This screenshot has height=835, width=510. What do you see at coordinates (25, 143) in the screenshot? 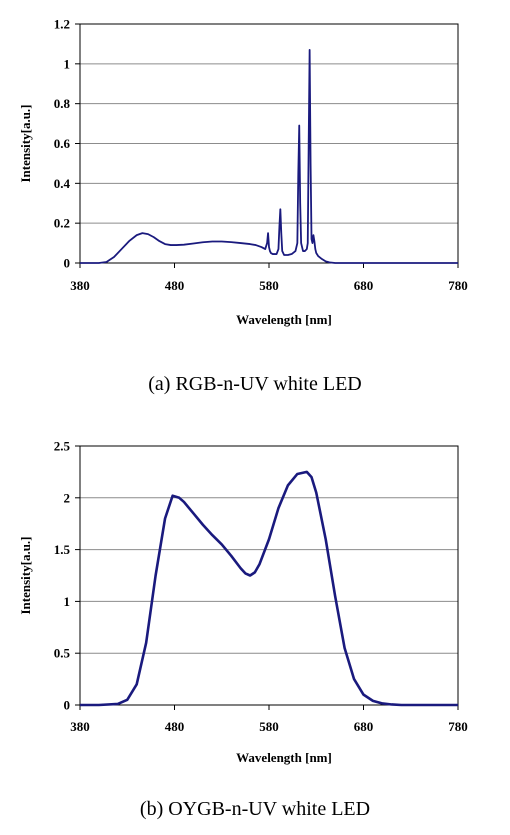
I see `chart0-y-axis-label: Intensity[a.u.]` at bounding box center [25, 143].